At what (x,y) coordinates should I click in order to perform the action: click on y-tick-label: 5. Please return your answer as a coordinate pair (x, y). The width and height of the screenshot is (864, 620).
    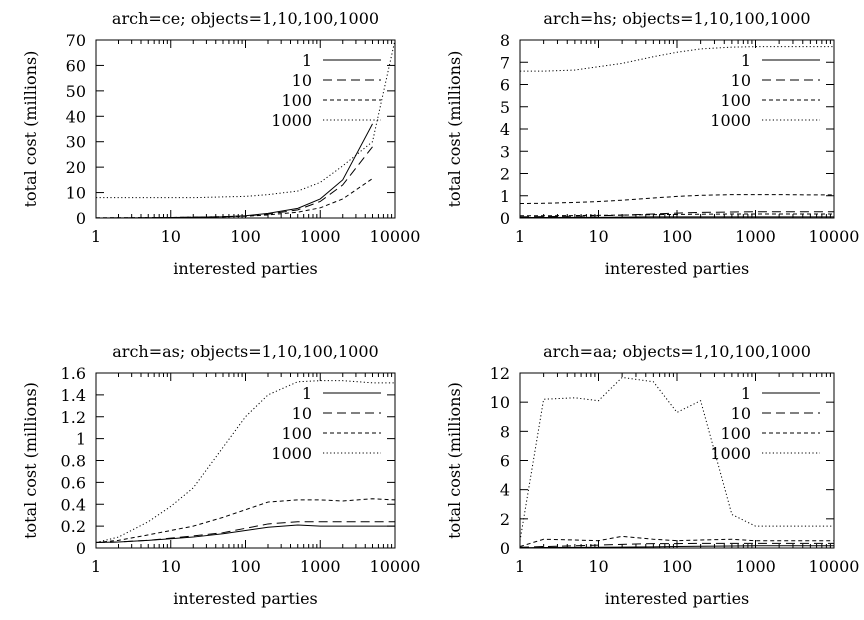
    Looking at the image, I should click on (505, 107).